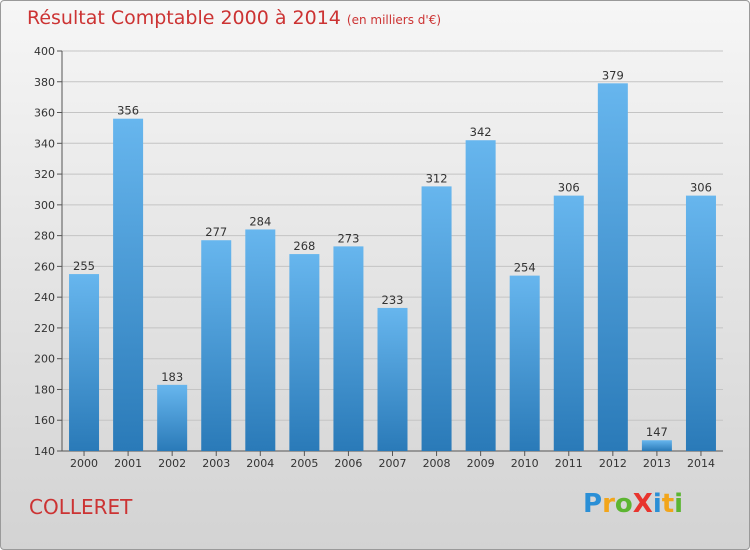  What do you see at coordinates (44, 389) in the screenshot?
I see `y-tick-label: 180` at bounding box center [44, 389].